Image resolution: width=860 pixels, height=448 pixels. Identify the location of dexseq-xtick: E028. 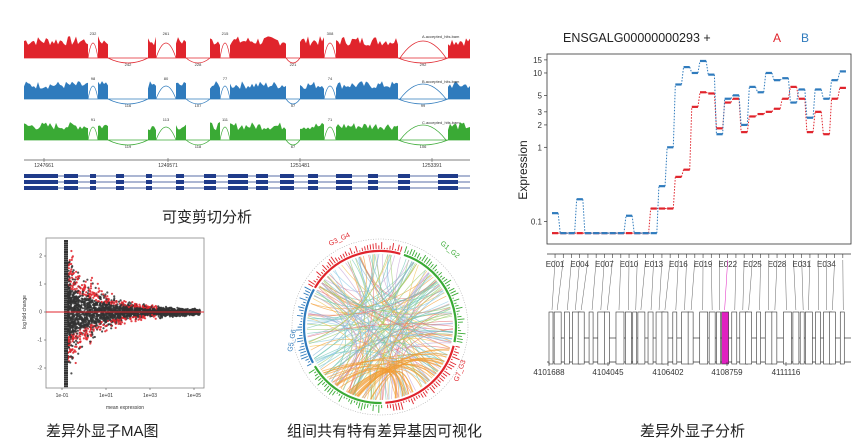
(777, 264).